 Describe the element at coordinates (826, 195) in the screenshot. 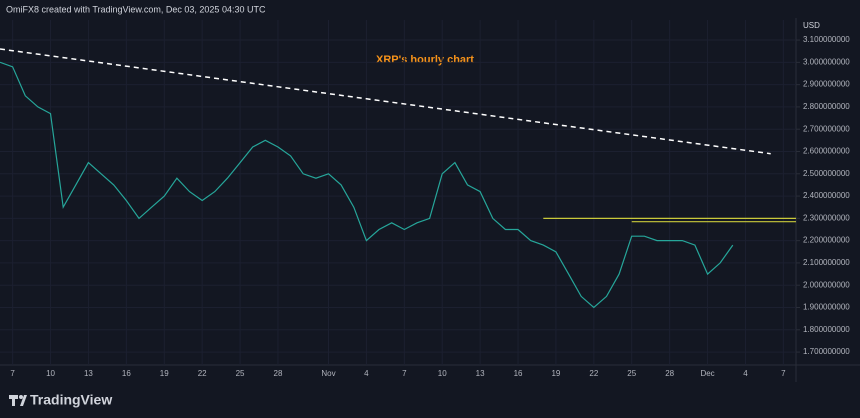

I see `y-tick-label: 2.400000000` at that location.